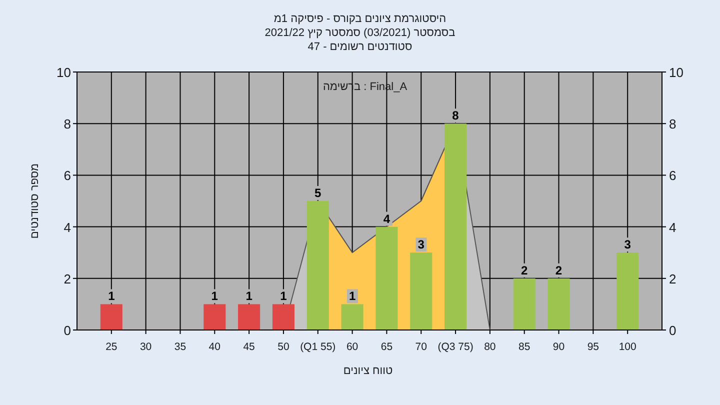 This screenshot has width=720, height=405. What do you see at coordinates (672, 227) in the screenshot?
I see `y2-tick-label: 4` at bounding box center [672, 227].